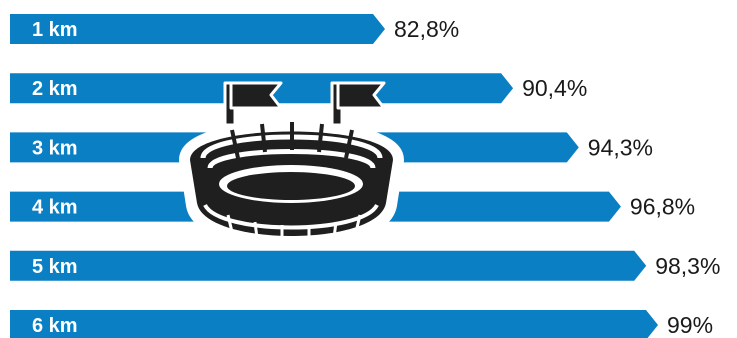 This screenshot has height=338, width=737. I want to click on category-label: 2 km, so click(55, 89).